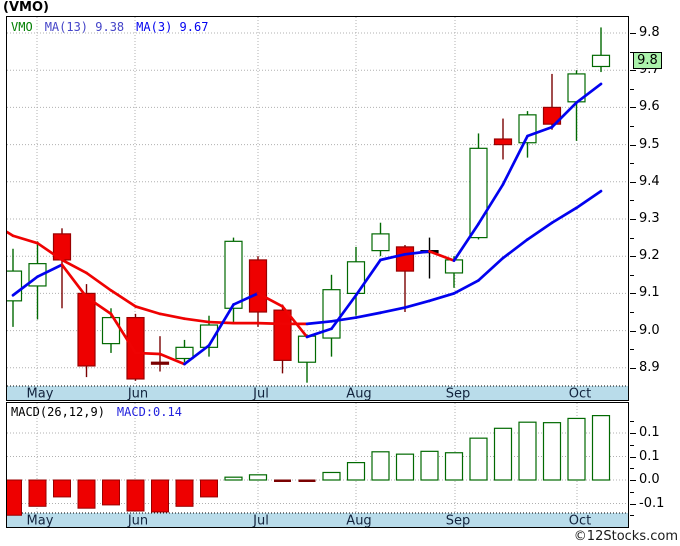 The height and width of the screenshot is (546, 680). Describe the element at coordinates (647, 60) in the screenshot. I see `last-price-badge: 9.8` at that location.